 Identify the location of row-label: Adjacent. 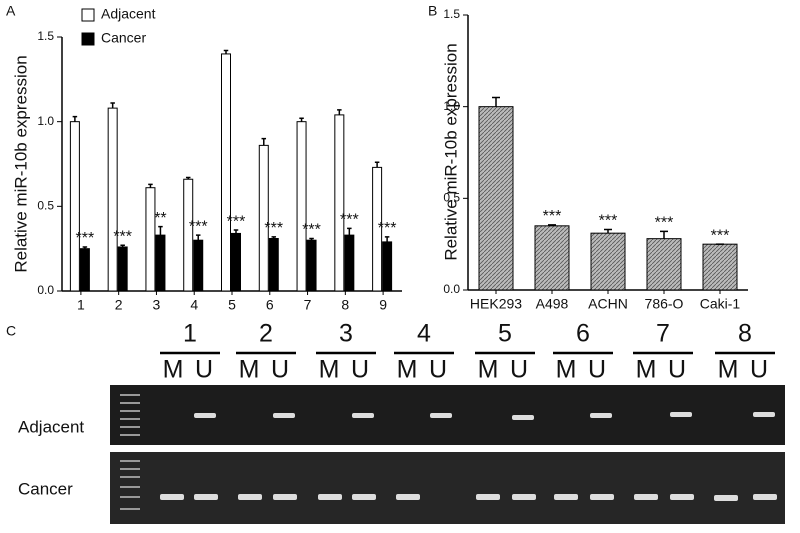
(51, 426).